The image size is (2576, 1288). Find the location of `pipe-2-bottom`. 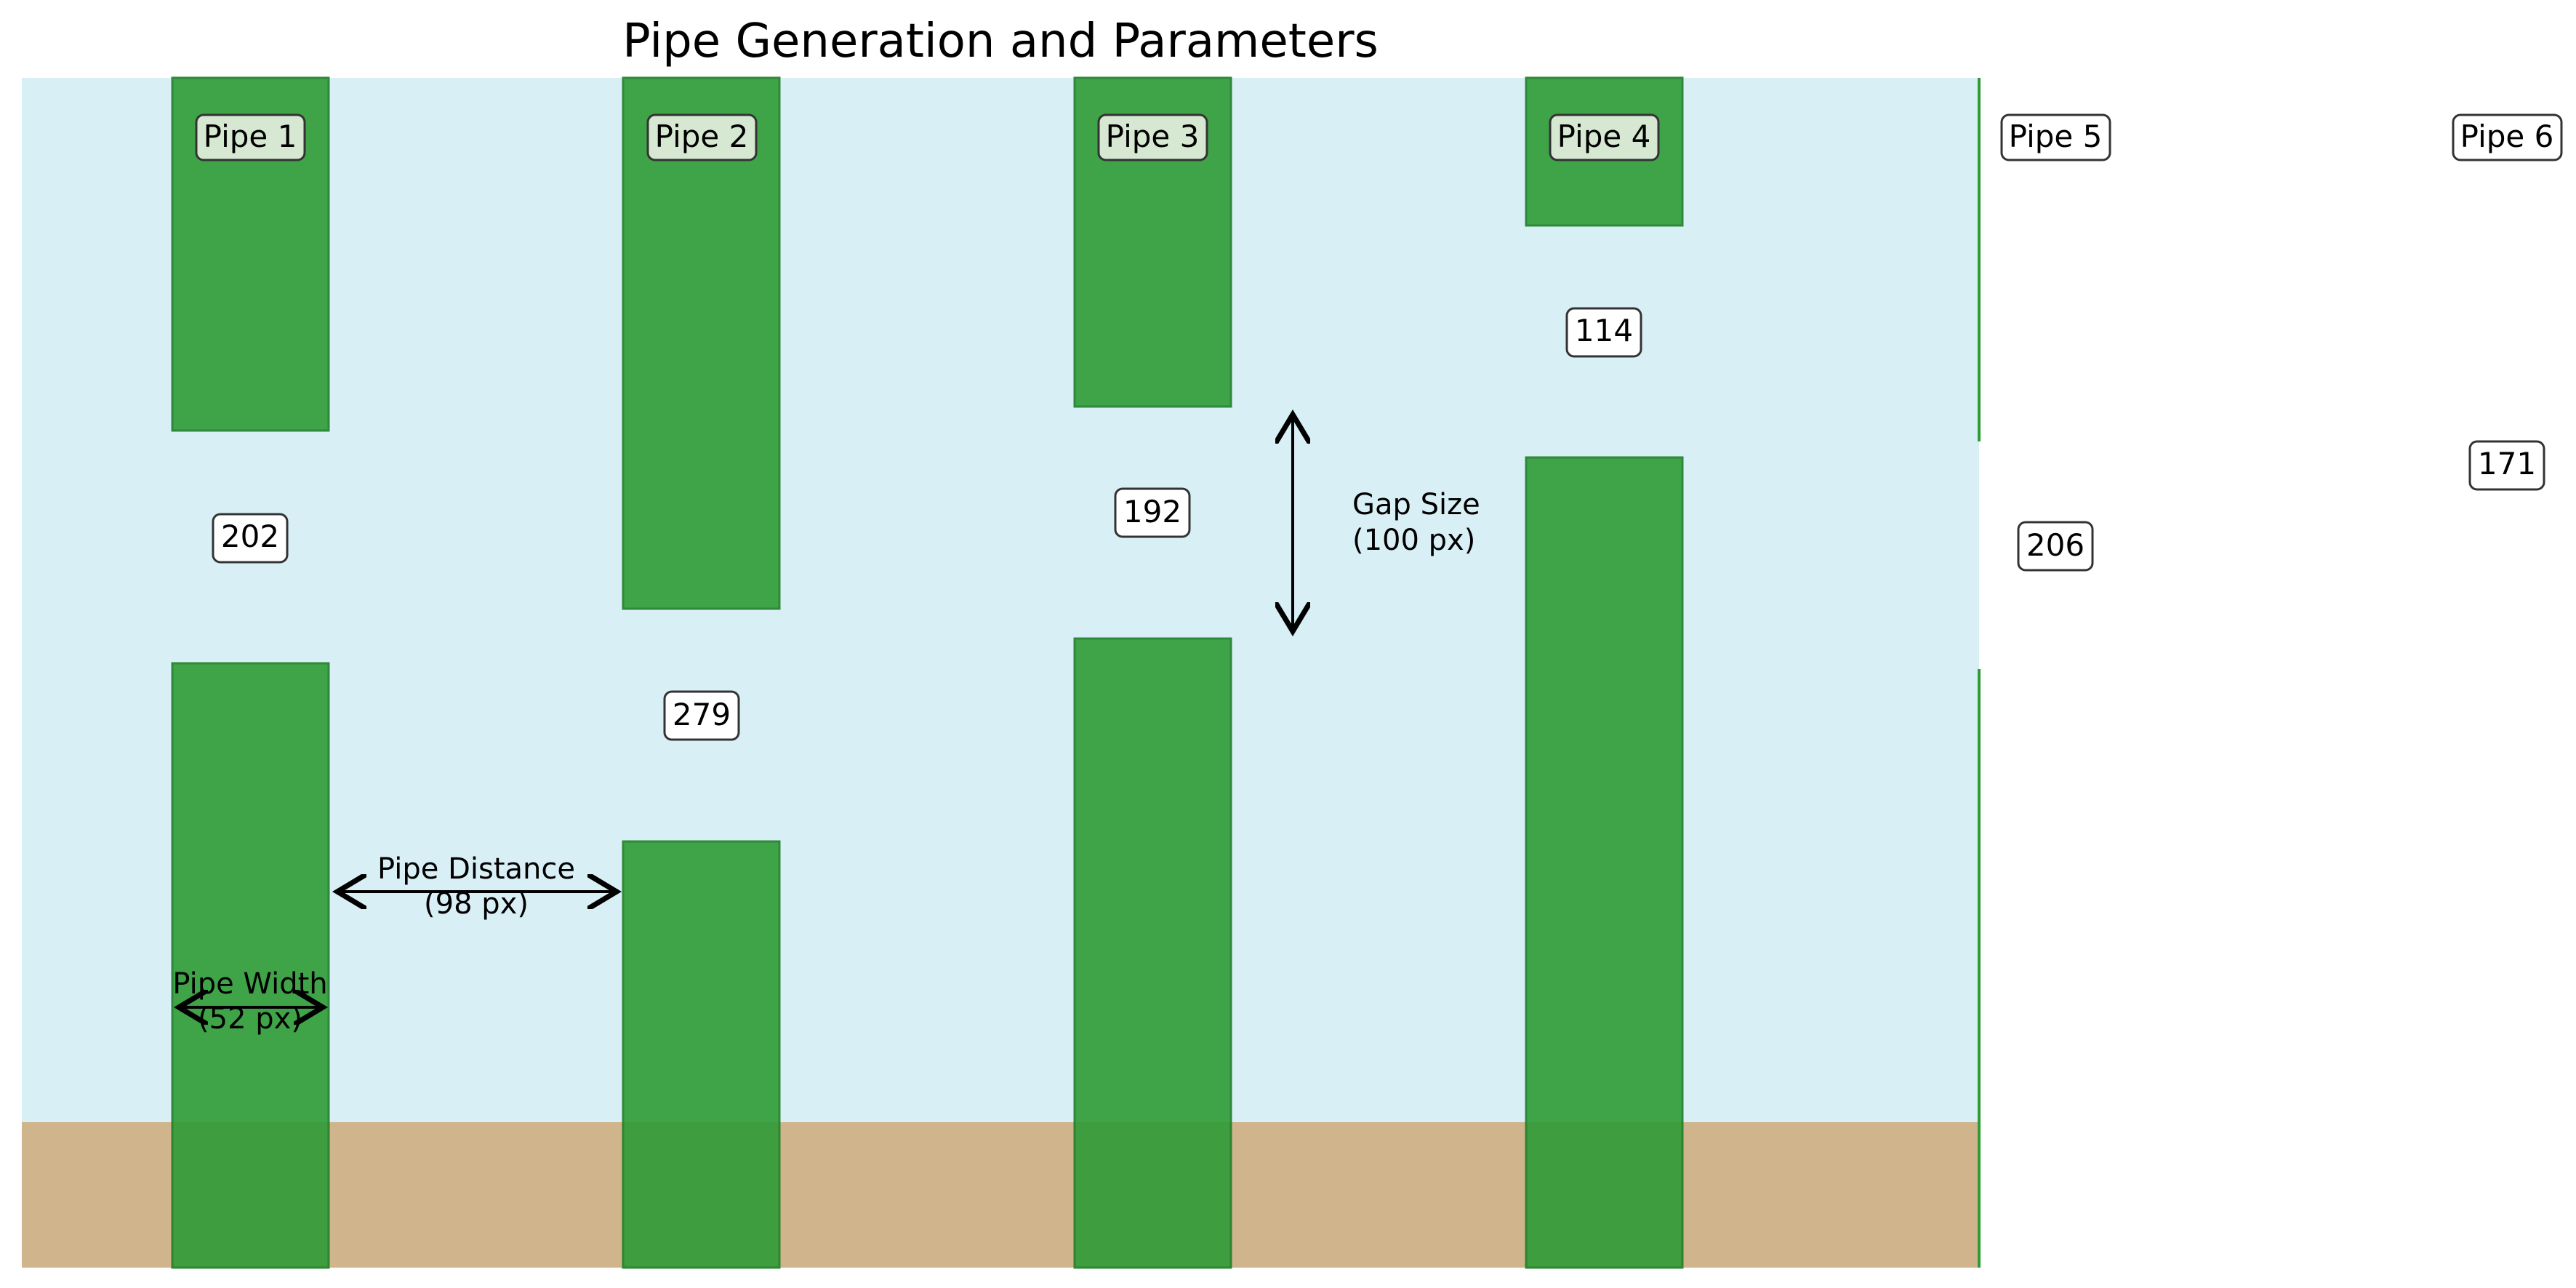

pipe-2-bottom is located at coordinates (702, 1054).